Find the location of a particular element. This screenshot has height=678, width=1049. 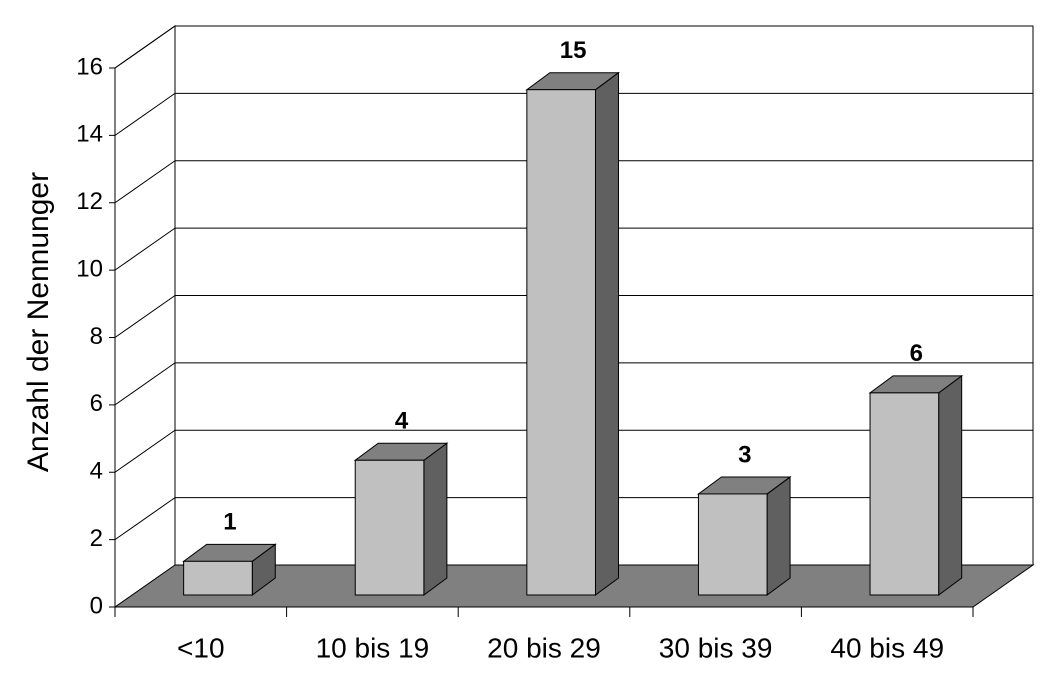

x-tick-label: 20 bis 29 is located at coordinates (544, 647).